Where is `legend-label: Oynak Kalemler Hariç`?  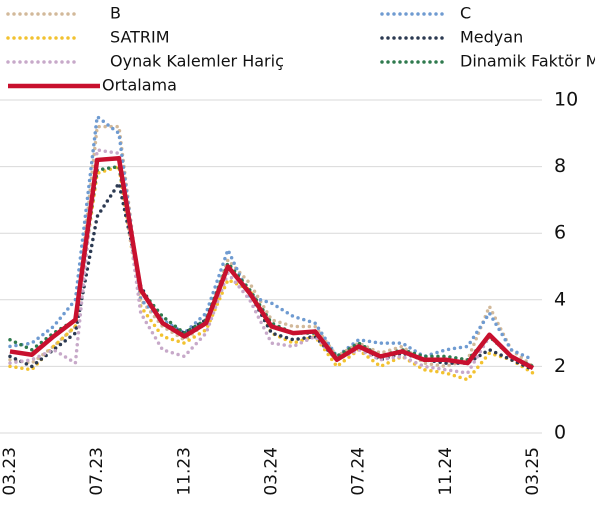
legend-label: Oynak Kalemler Hariç is located at coordinates (197, 61).